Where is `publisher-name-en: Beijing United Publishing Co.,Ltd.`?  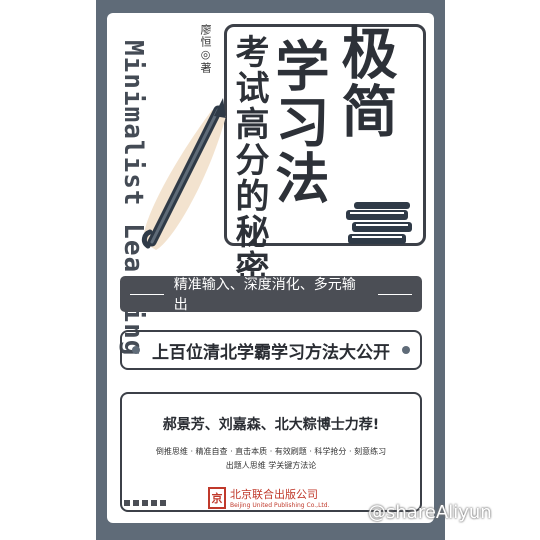 publisher-name-en: Beijing United Publishing Co.,Ltd. is located at coordinates (280, 505).